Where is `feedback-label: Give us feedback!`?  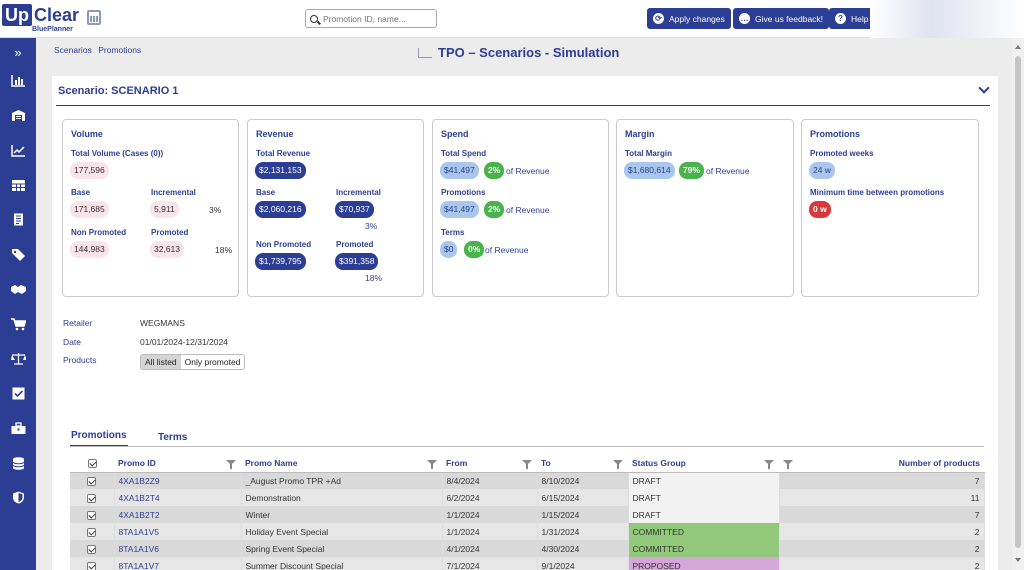
feedback-label: Give us feedback! is located at coordinates (789, 18).